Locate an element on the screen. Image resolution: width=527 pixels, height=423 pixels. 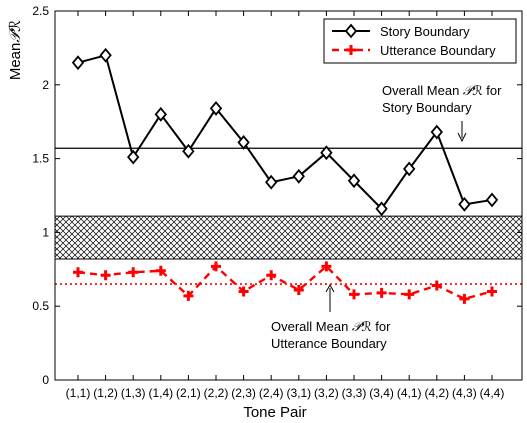
annotation-story-symbol: 𝒫ℛ is located at coordinates (473, 90).